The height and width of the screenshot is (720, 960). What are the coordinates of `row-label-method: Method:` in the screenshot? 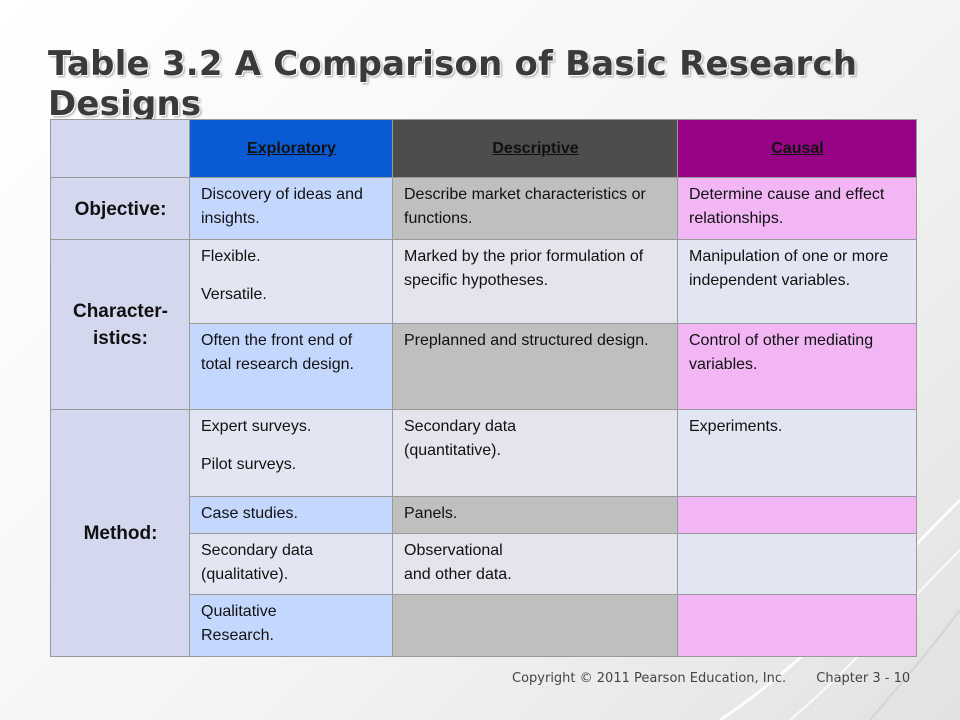 It's located at (120, 533).